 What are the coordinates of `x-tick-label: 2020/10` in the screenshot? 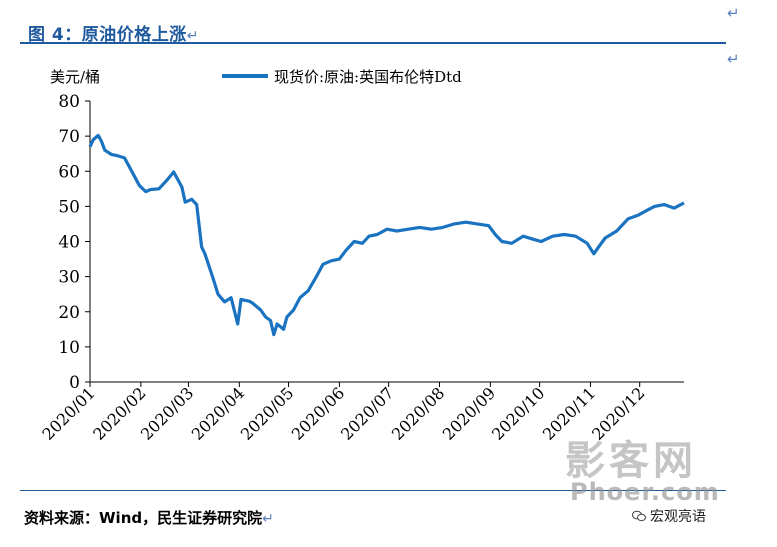 It's located at (518, 413).